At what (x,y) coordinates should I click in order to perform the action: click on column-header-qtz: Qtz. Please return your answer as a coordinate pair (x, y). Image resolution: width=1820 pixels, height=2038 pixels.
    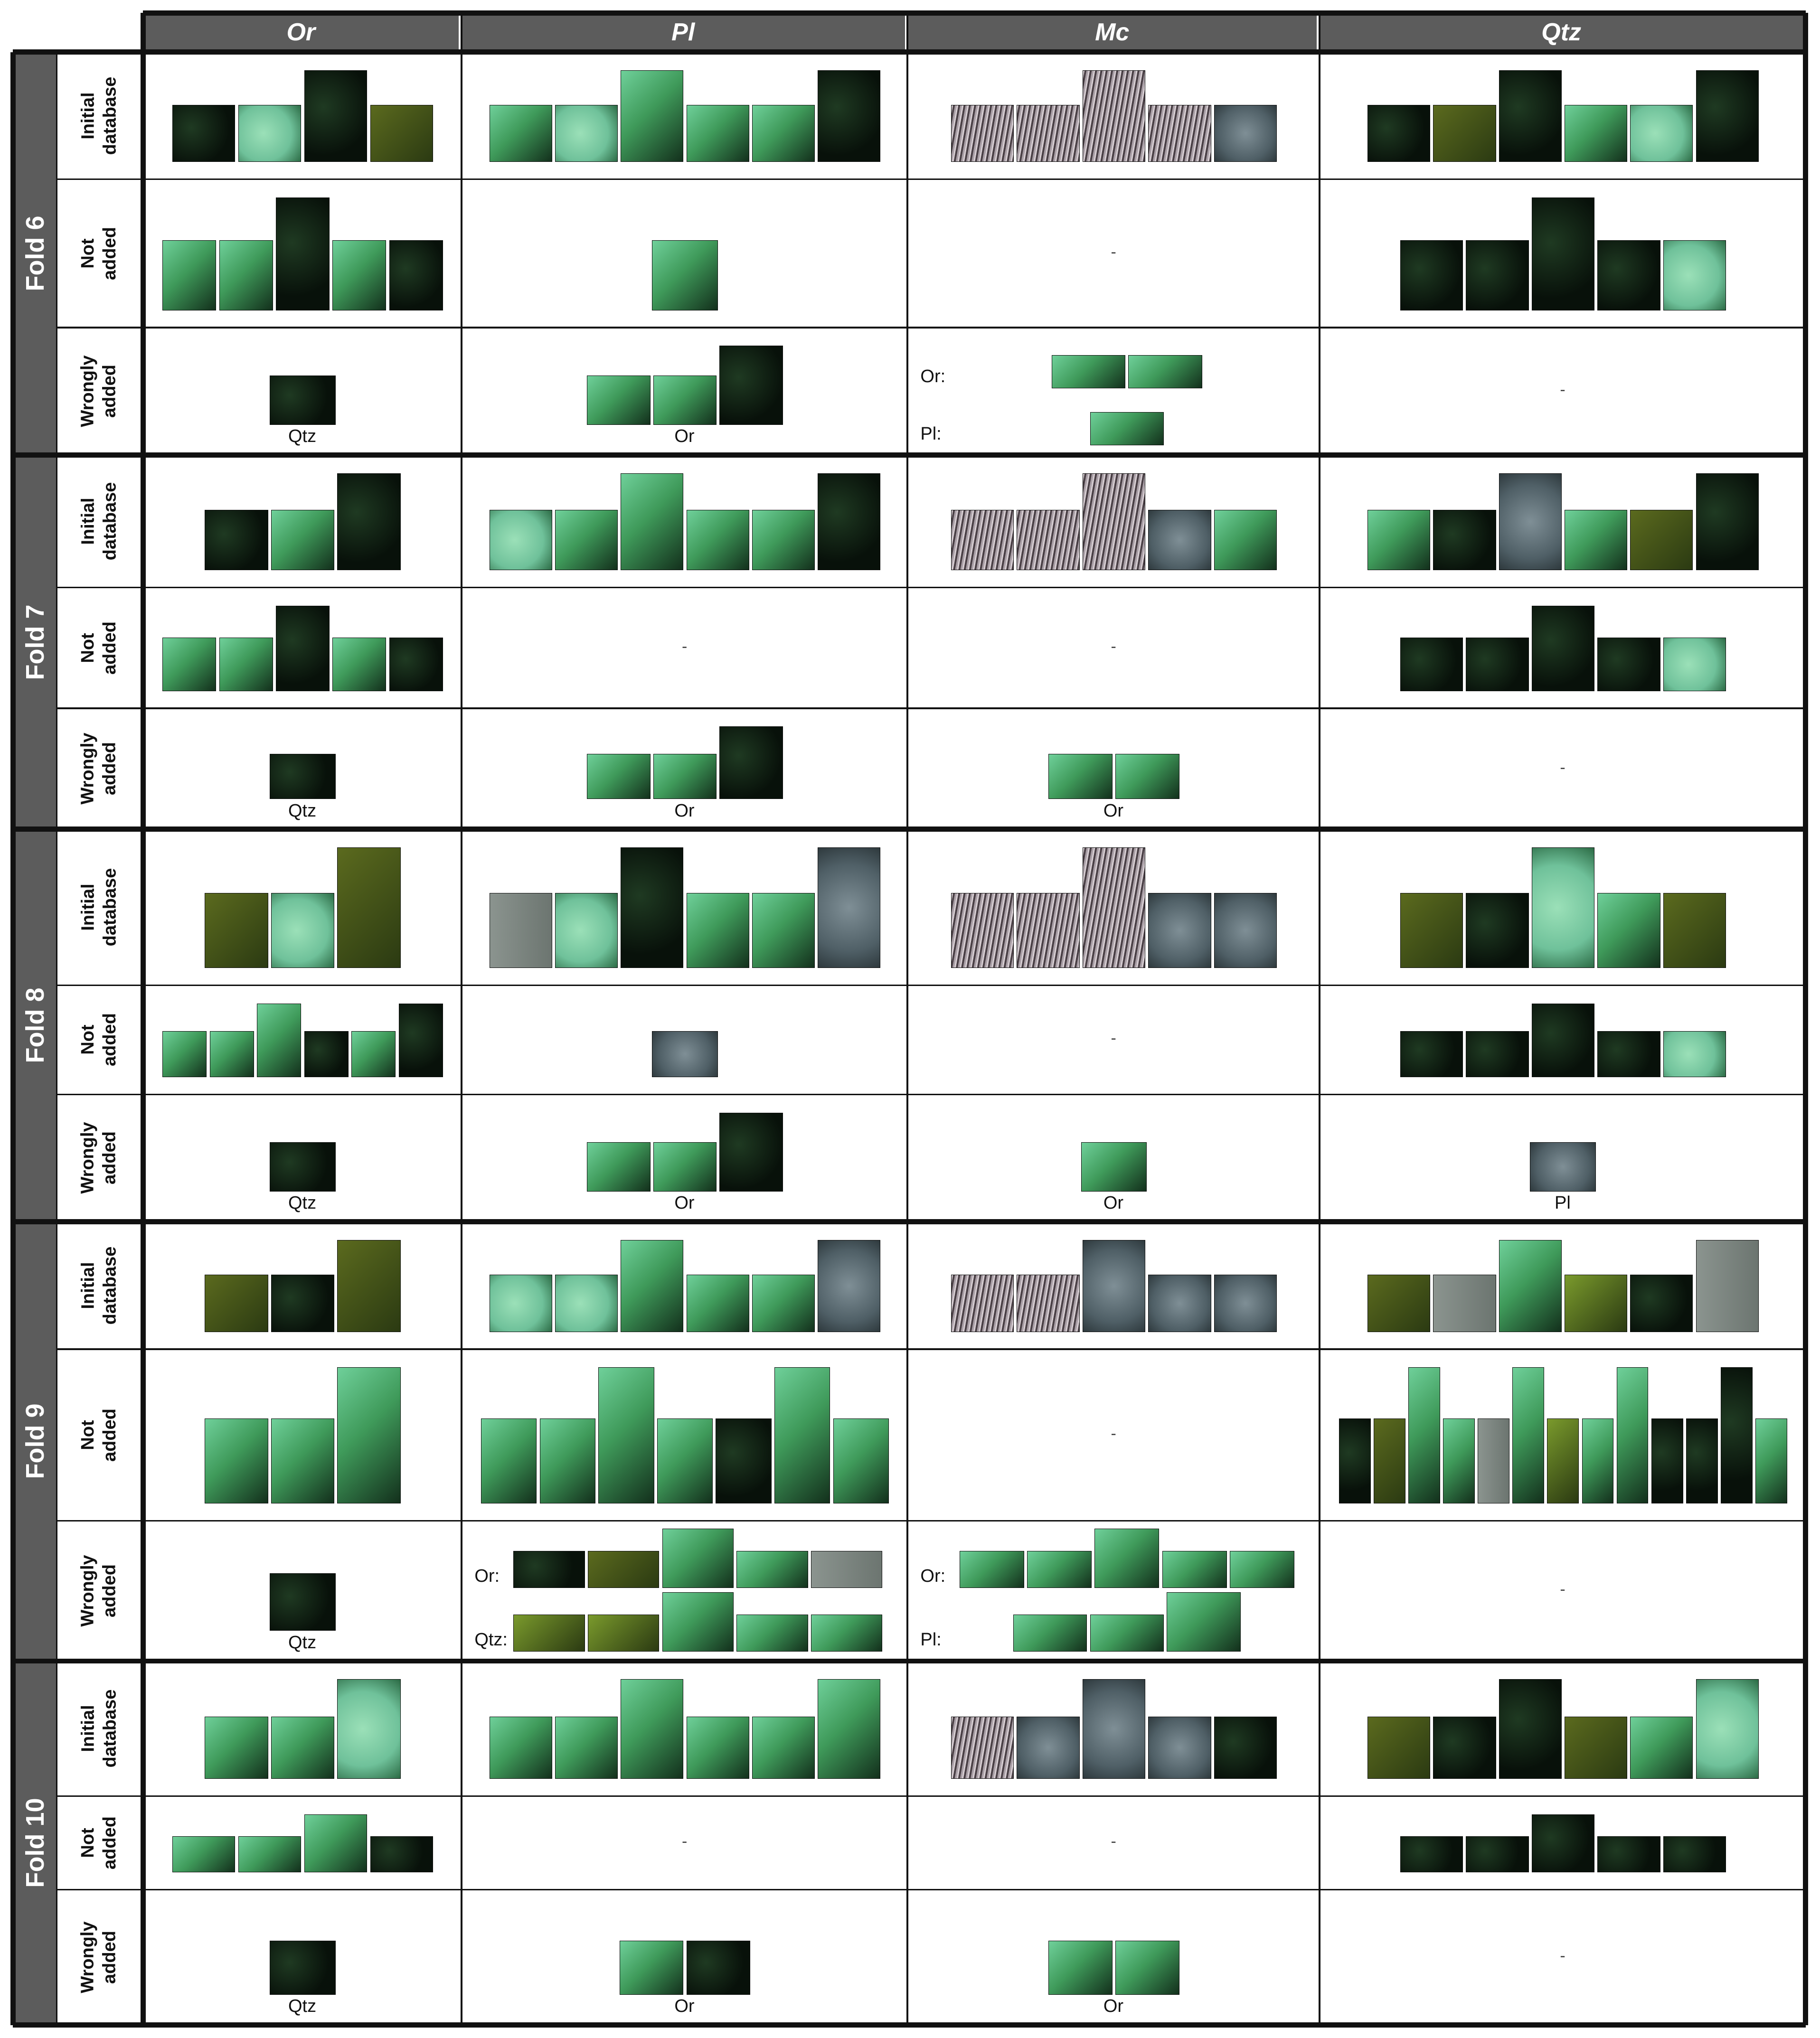
    Looking at the image, I should click on (1561, 32).